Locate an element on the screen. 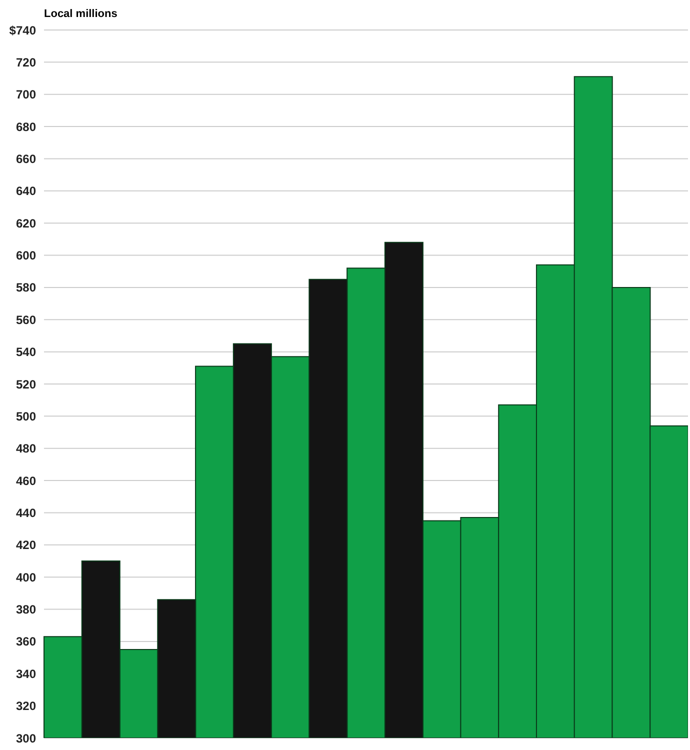  y-tick-label: 460 is located at coordinates (26, 481).